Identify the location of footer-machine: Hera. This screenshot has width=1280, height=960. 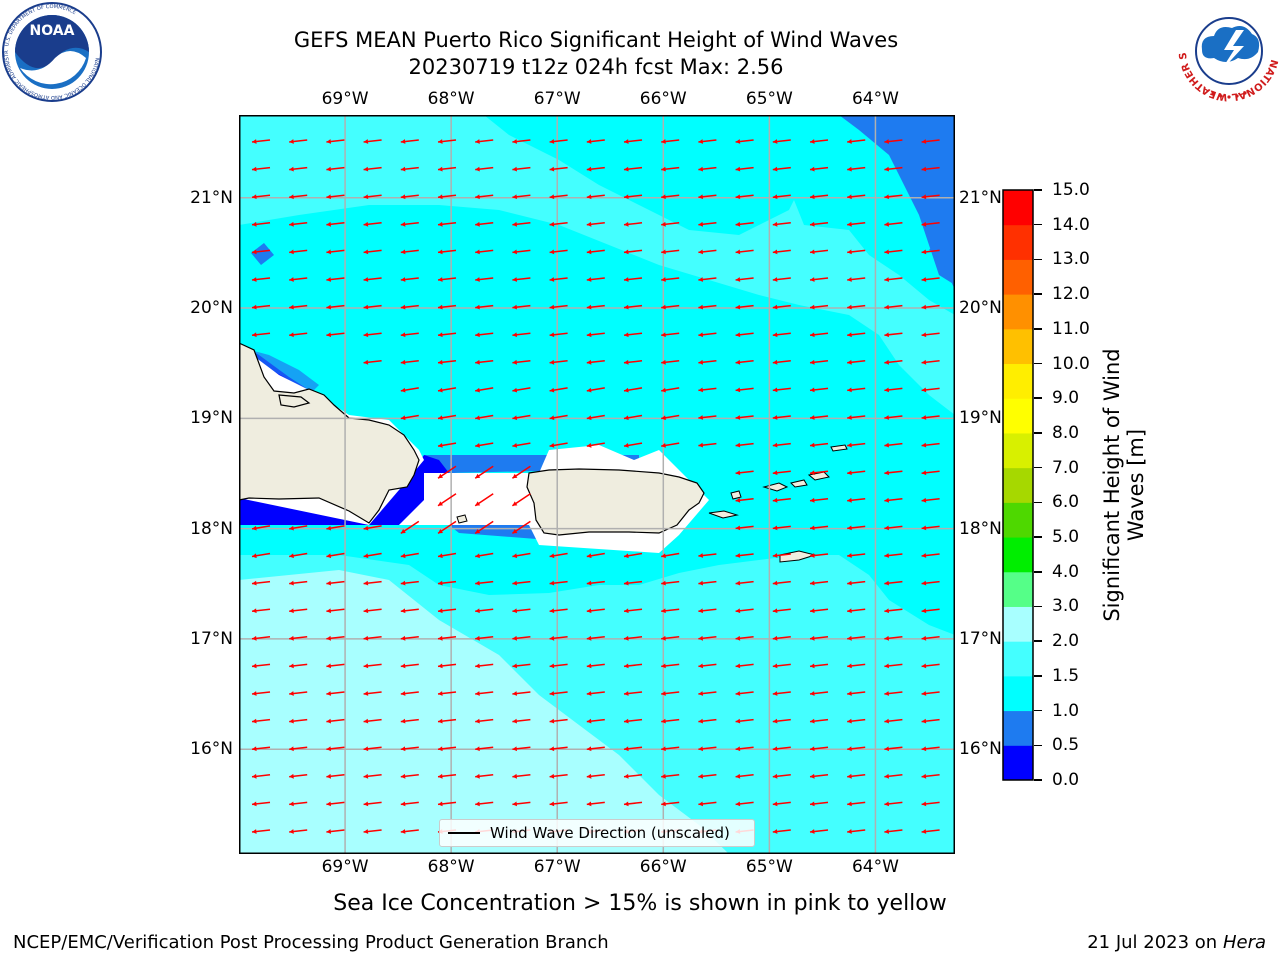
(1244, 942).